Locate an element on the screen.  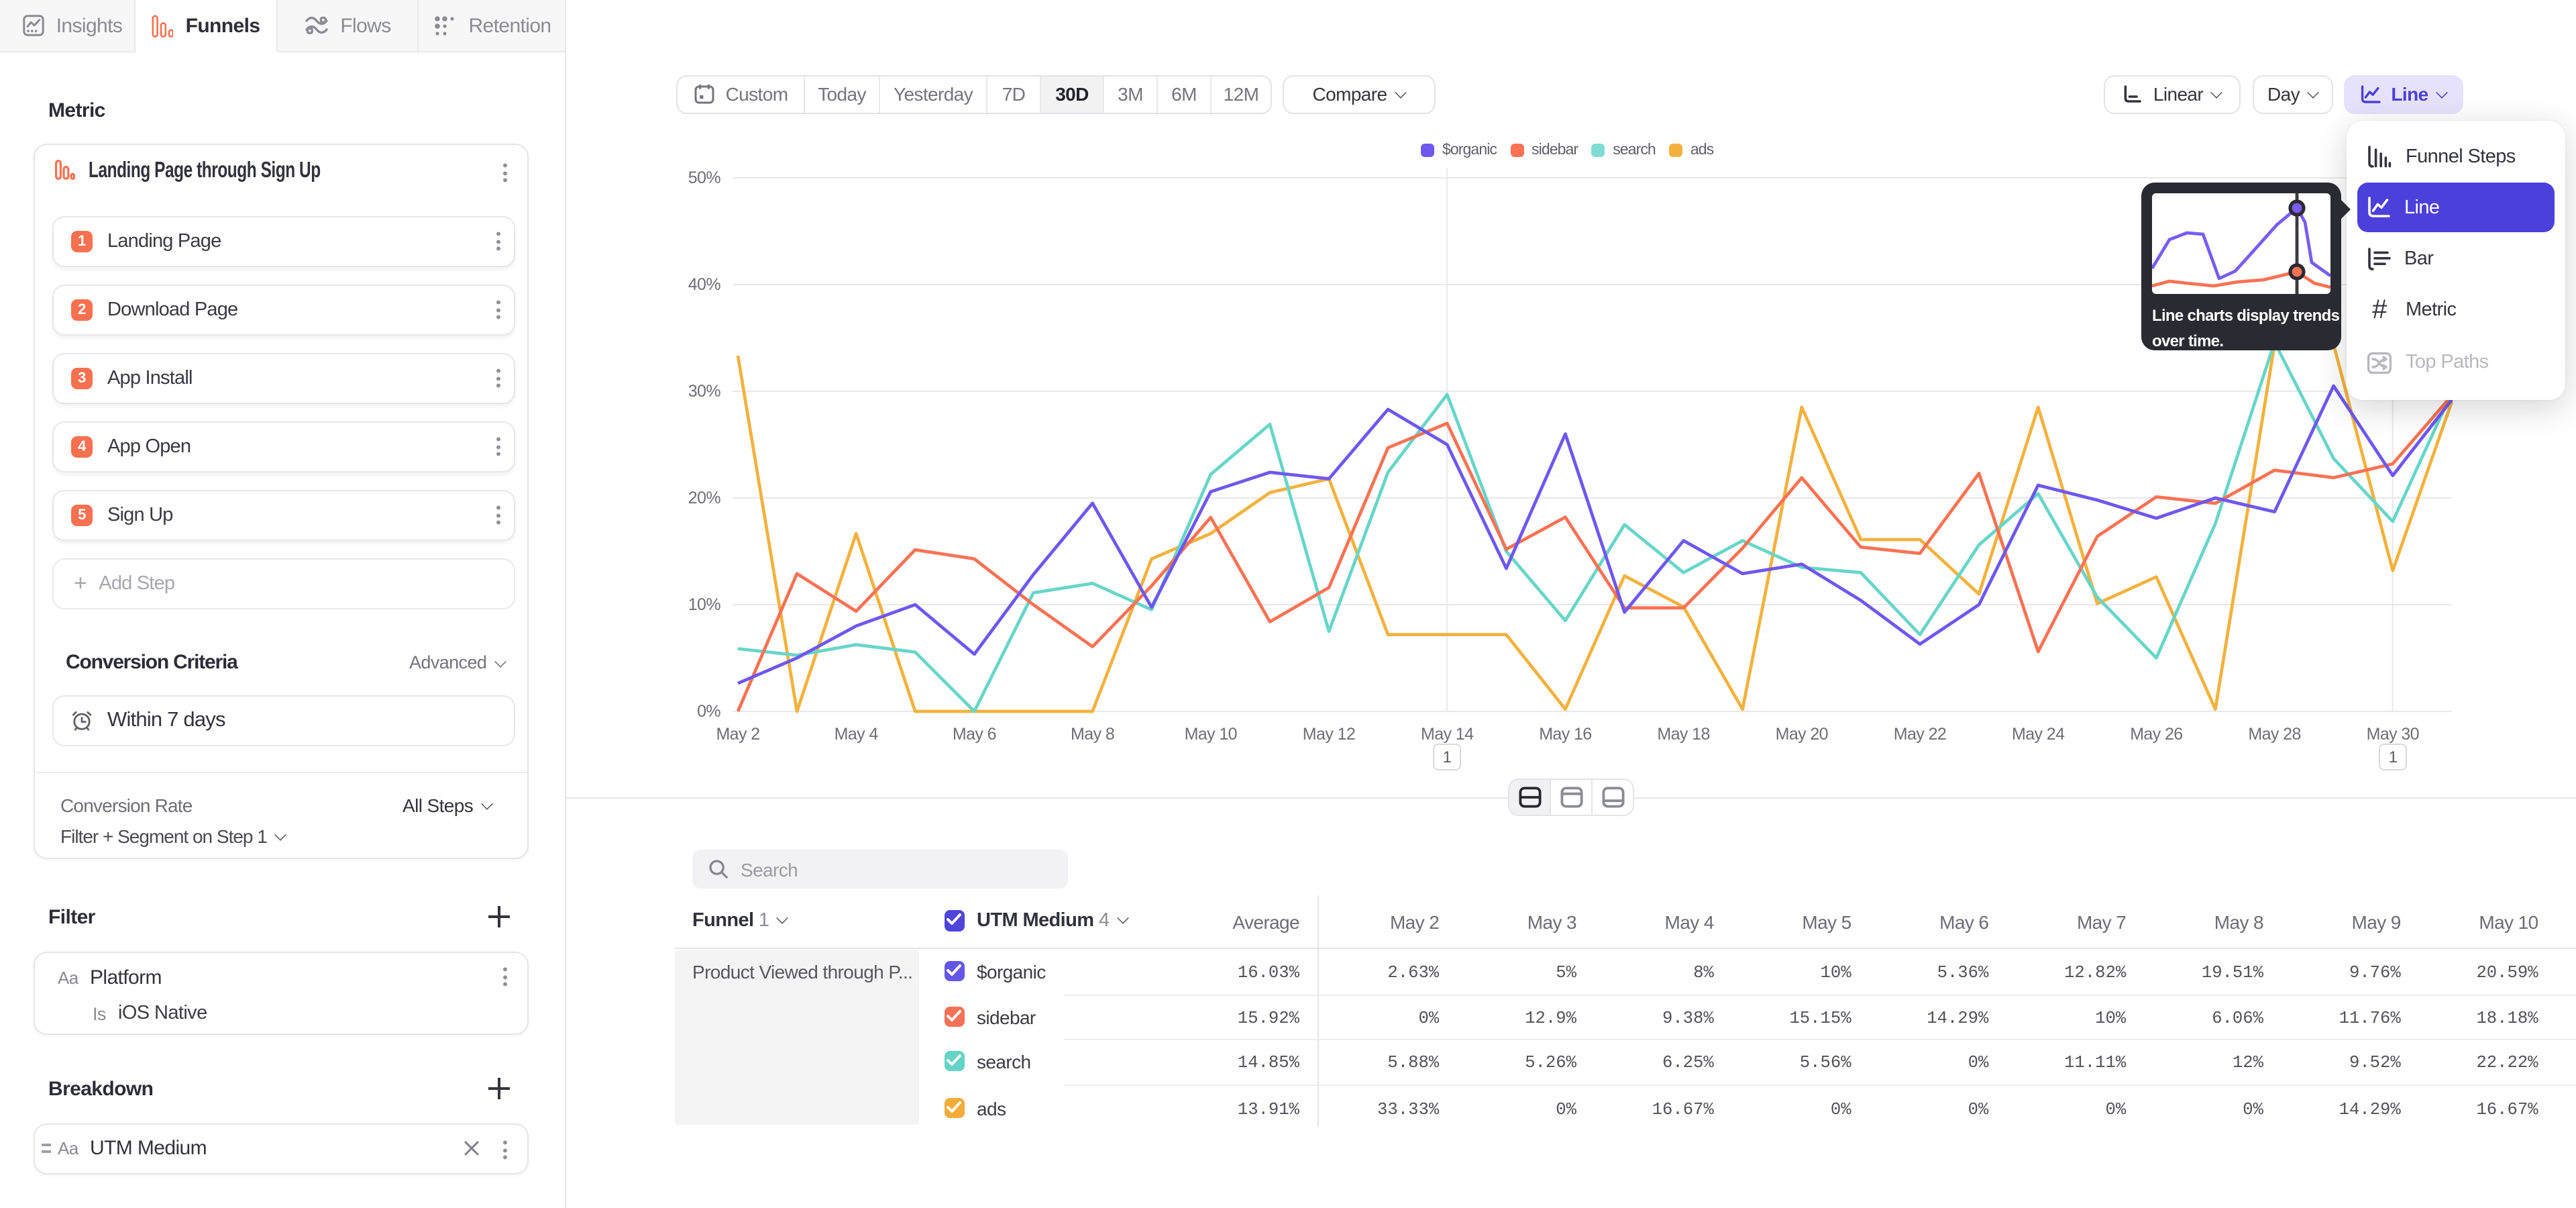
svg-text: May 16 is located at coordinates (1565, 734).